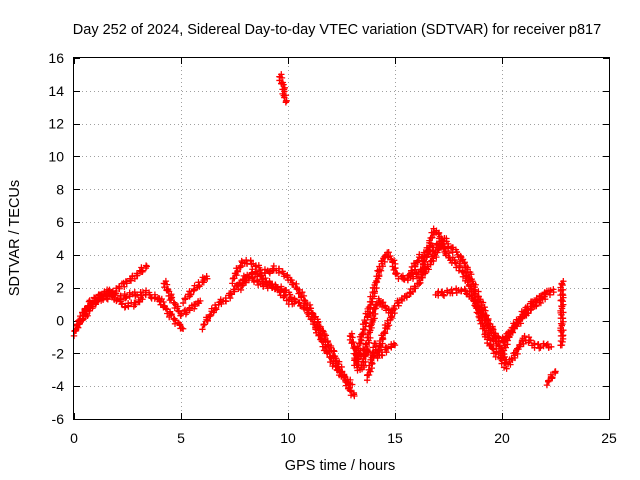 This screenshot has height=480, width=640. Describe the element at coordinates (502, 438) in the screenshot. I see `x-tick-label: 20` at that location.